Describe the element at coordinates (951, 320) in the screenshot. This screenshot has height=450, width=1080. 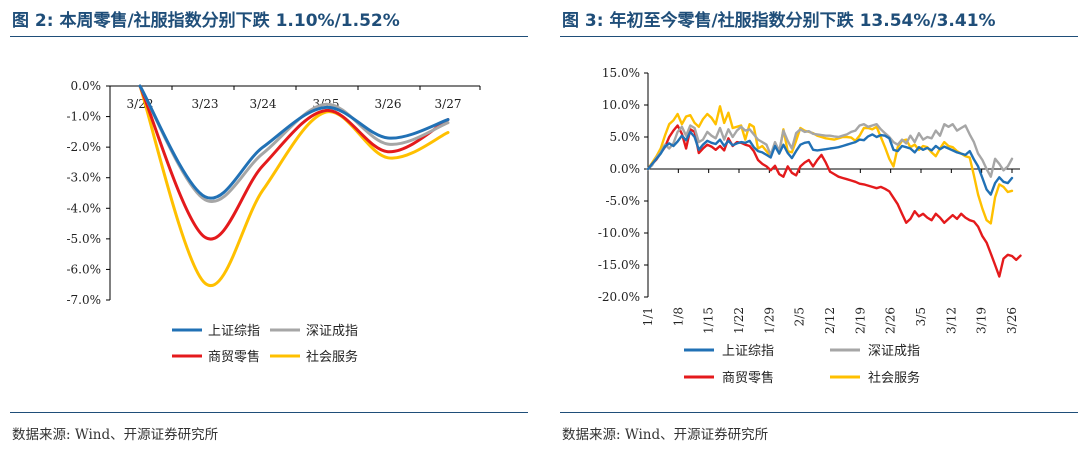
I see `x-tick-label: 3/12` at that location.